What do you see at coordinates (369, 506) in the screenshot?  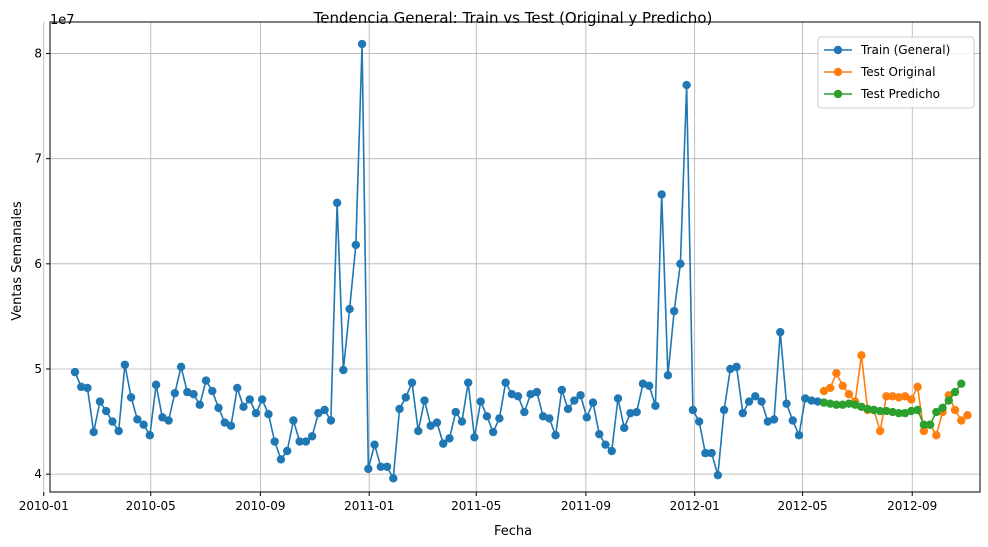 I see `x-tick-label: 2011-01` at bounding box center [369, 506].